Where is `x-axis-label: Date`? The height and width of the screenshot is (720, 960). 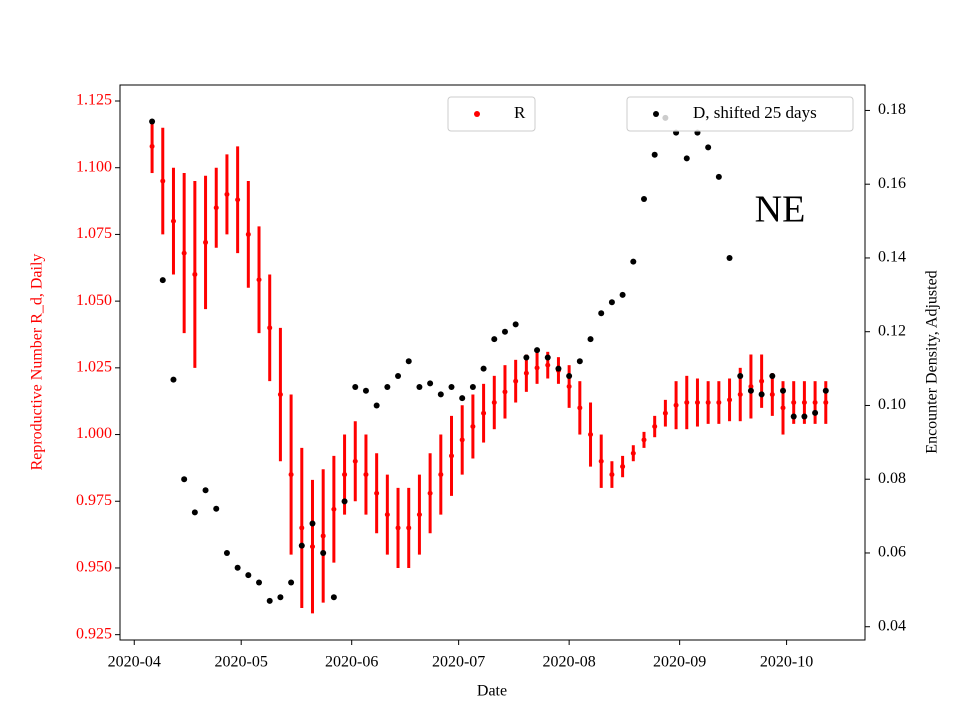 x-axis-label: Date is located at coordinates (492, 691).